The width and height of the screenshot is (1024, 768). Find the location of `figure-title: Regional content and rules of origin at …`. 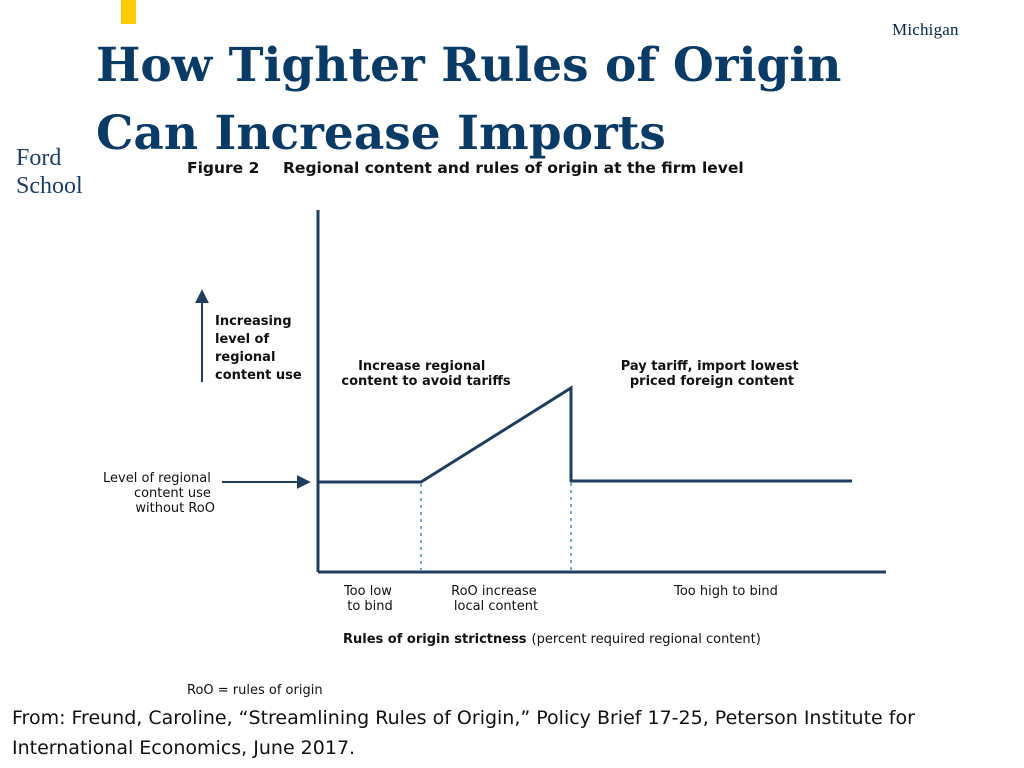

figure-title: Regional content and rules of origin at … is located at coordinates (513, 168).